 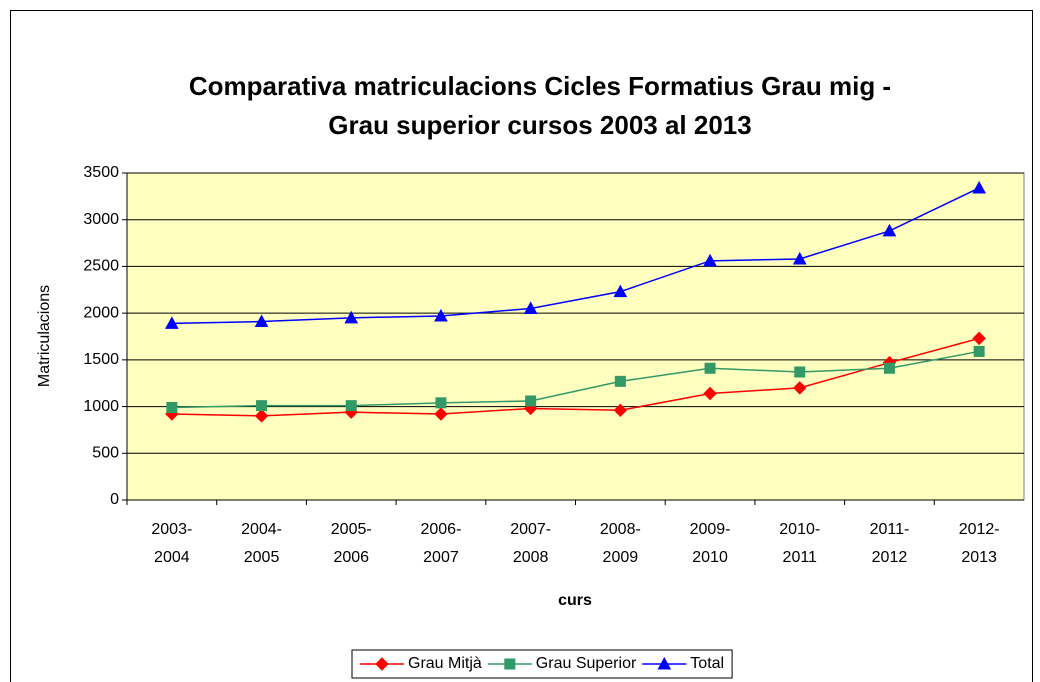 I want to click on x-tick-label: 2009-2010, so click(x=710, y=543).